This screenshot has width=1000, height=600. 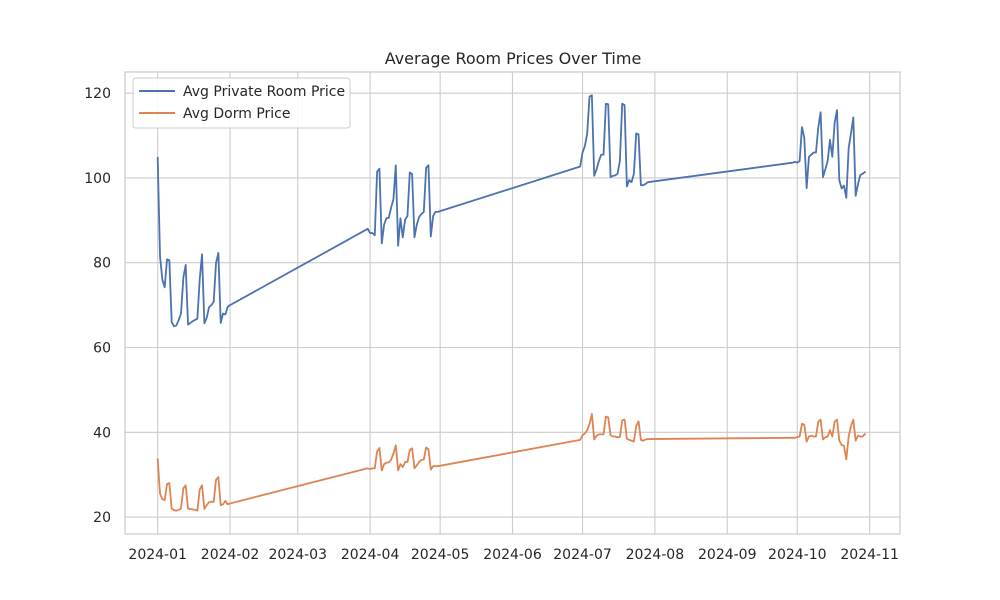 I want to click on legend: Avg Private Room Price Avg Dorm Price, so click(x=241, y=103).